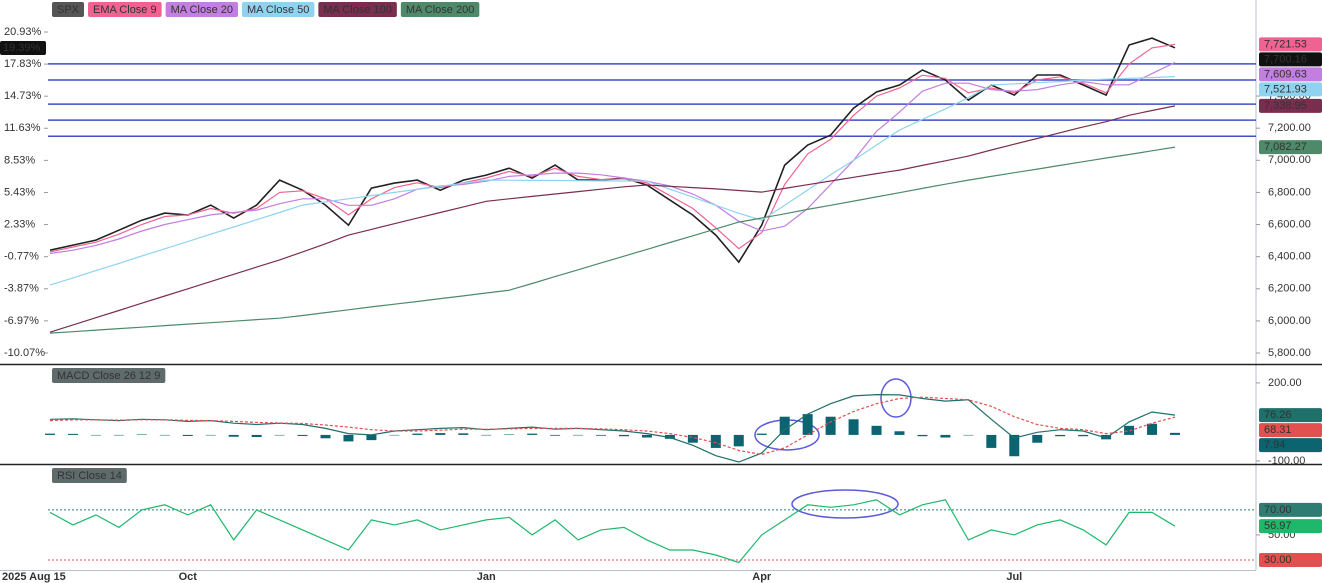  What do you see at coordinates (1278, 510) in the screenshot?
I see `level-tag-text: 70.00` at bounding box center [1278, 510].